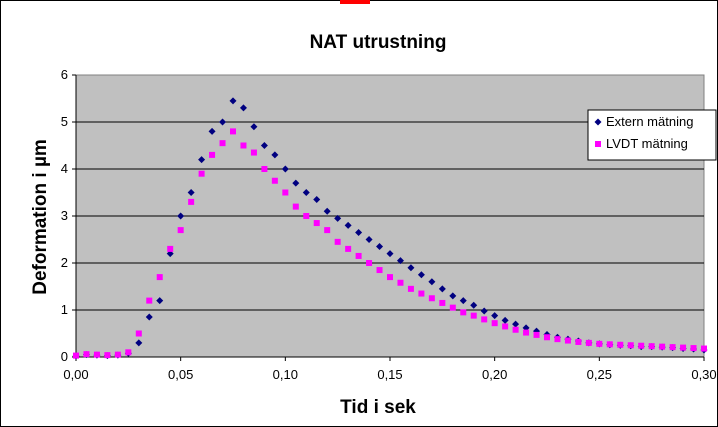 The width and height of the screenshot is (718, 427). What do you see at coordinates (285, 374) in the screenshot?
I see `x-tick-label: 0,10` at bounding box center [285, 374].